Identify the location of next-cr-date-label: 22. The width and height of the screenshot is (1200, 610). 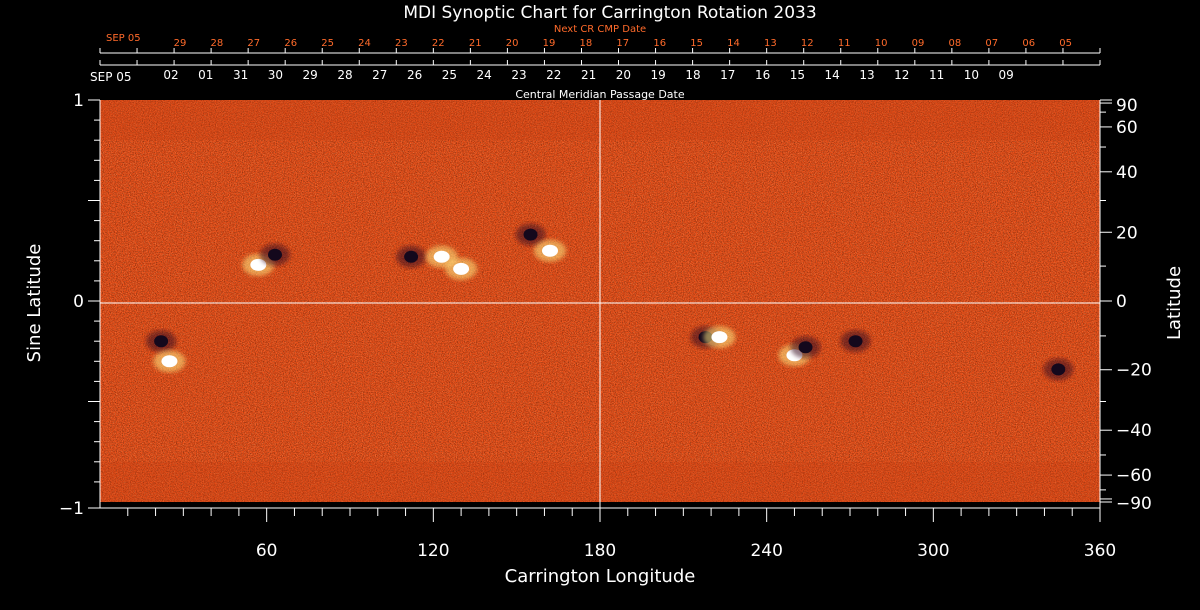
(438, 43).